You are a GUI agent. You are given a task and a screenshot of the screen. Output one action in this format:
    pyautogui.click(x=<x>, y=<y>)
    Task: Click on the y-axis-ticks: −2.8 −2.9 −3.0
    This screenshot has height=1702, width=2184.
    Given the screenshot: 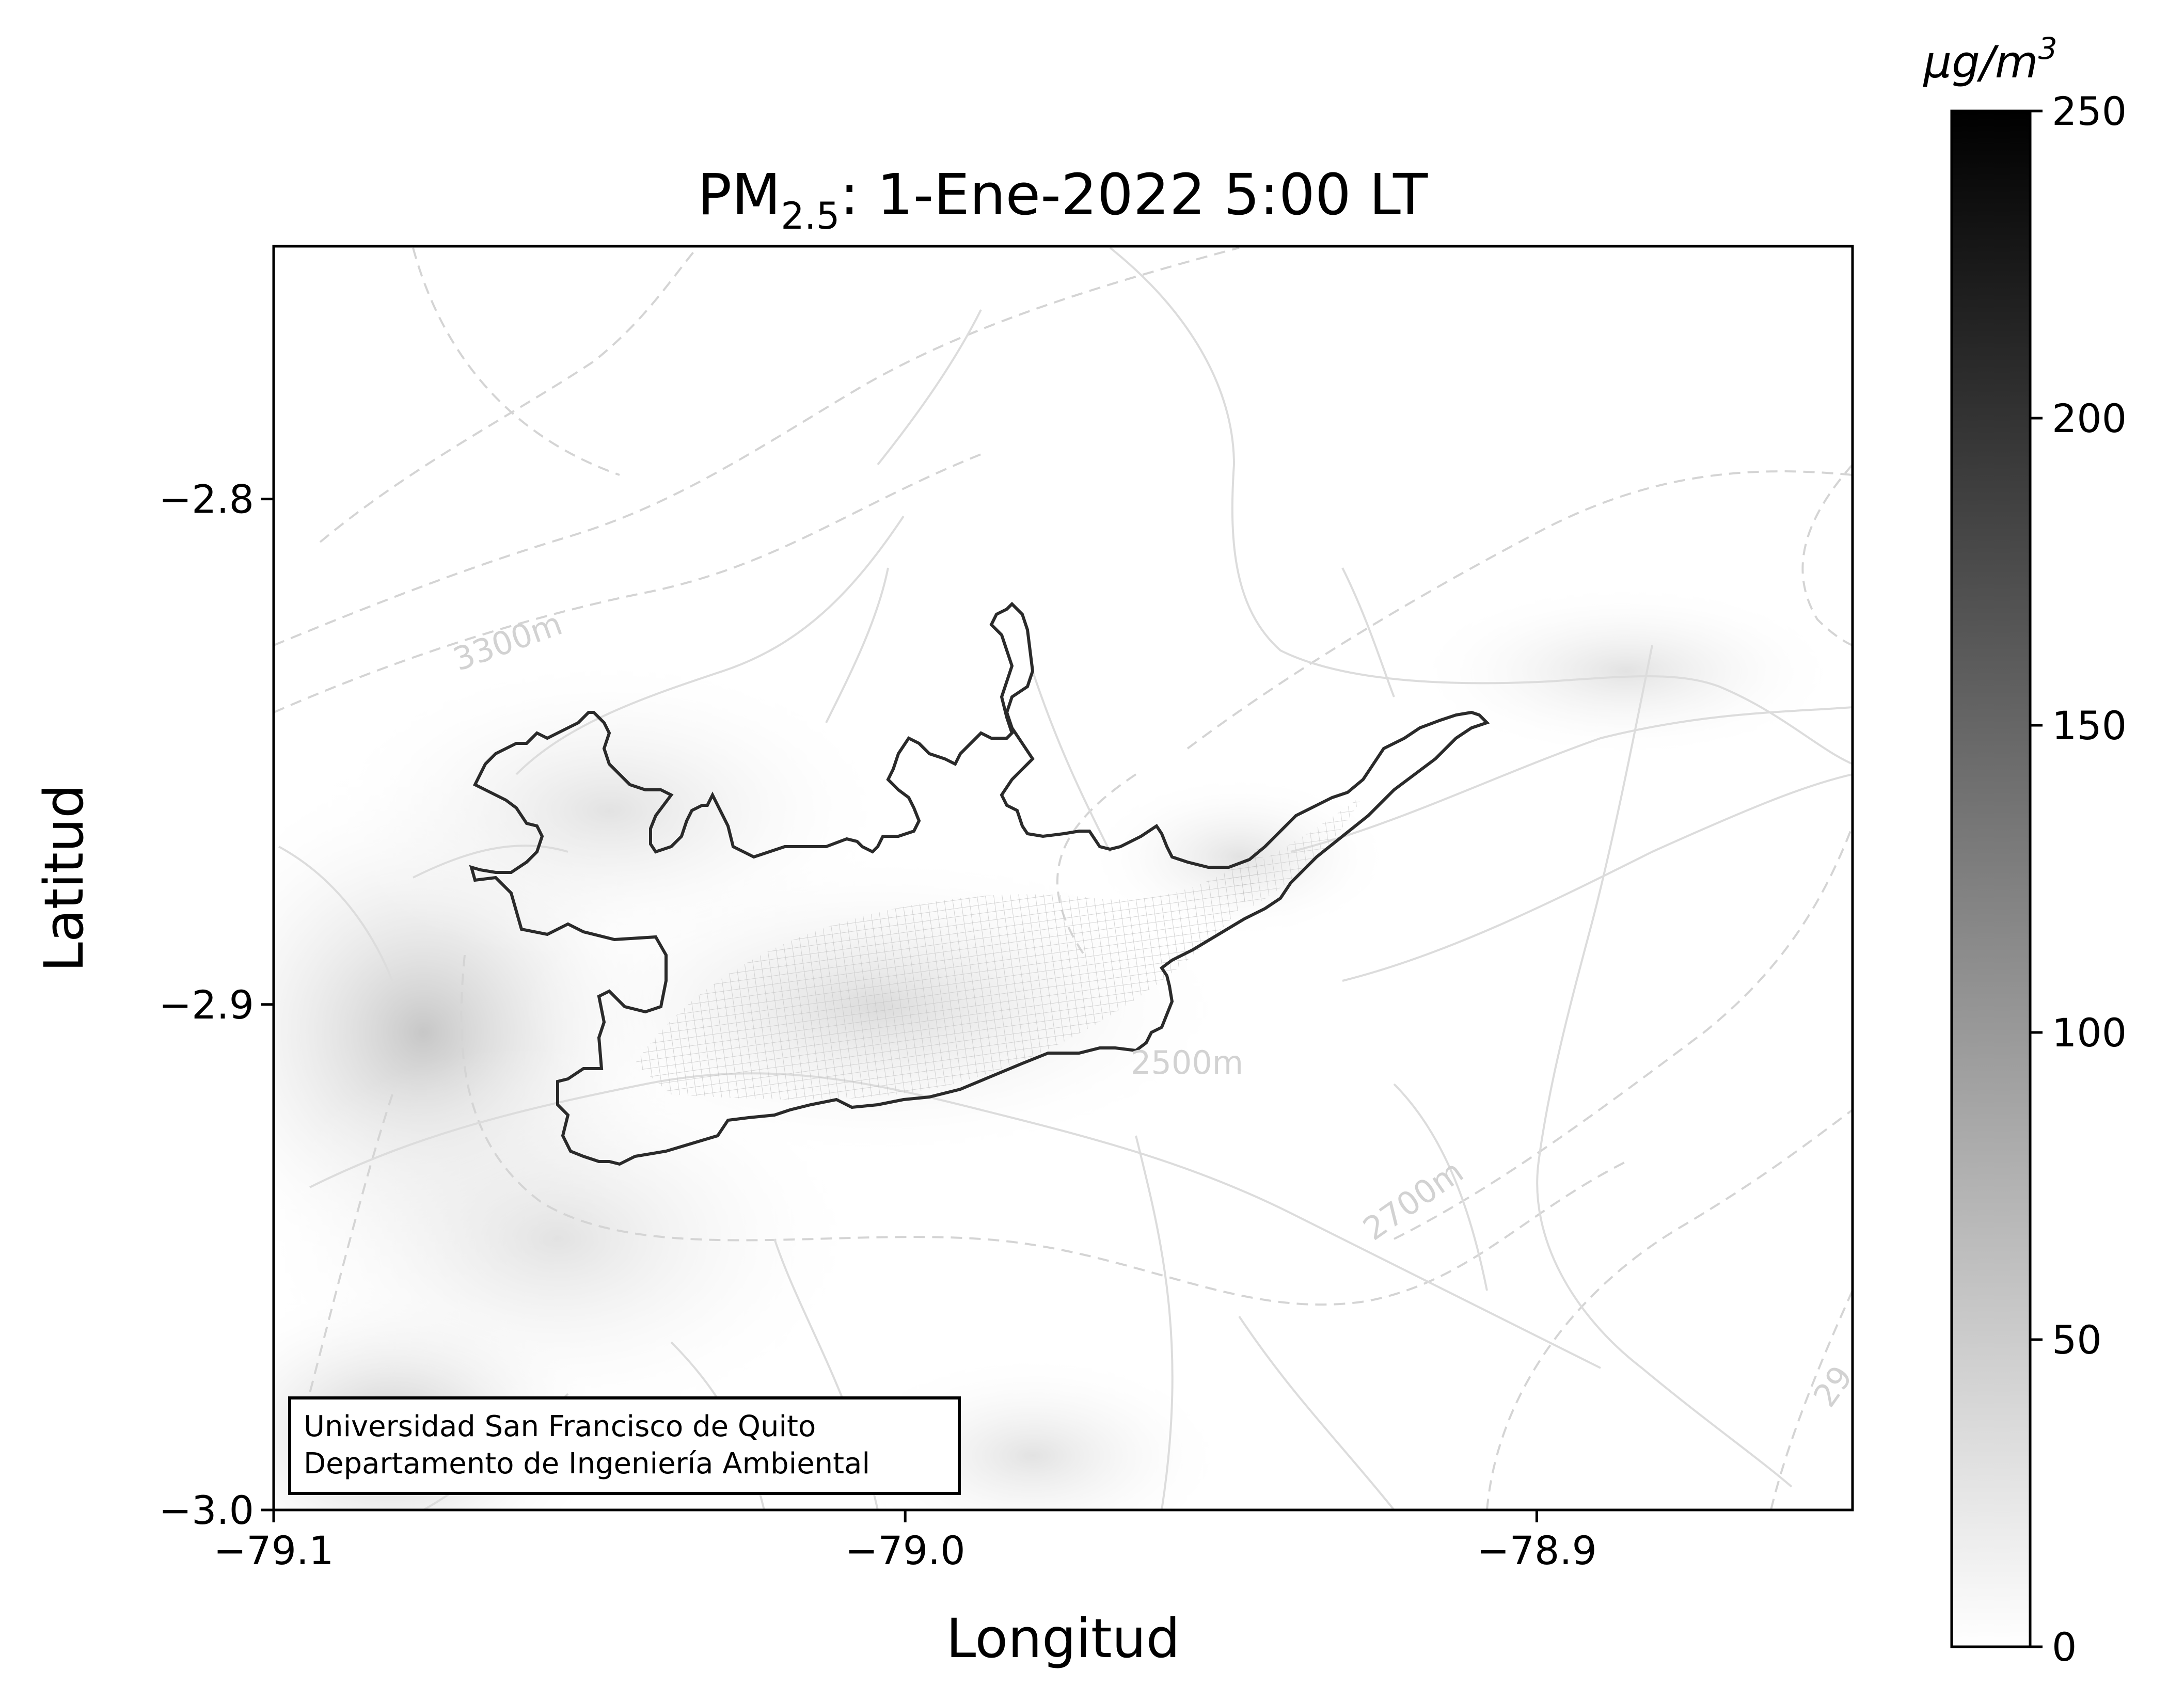 What is the action you would take?
    pyautogui.click(x=216, y=1004)
    